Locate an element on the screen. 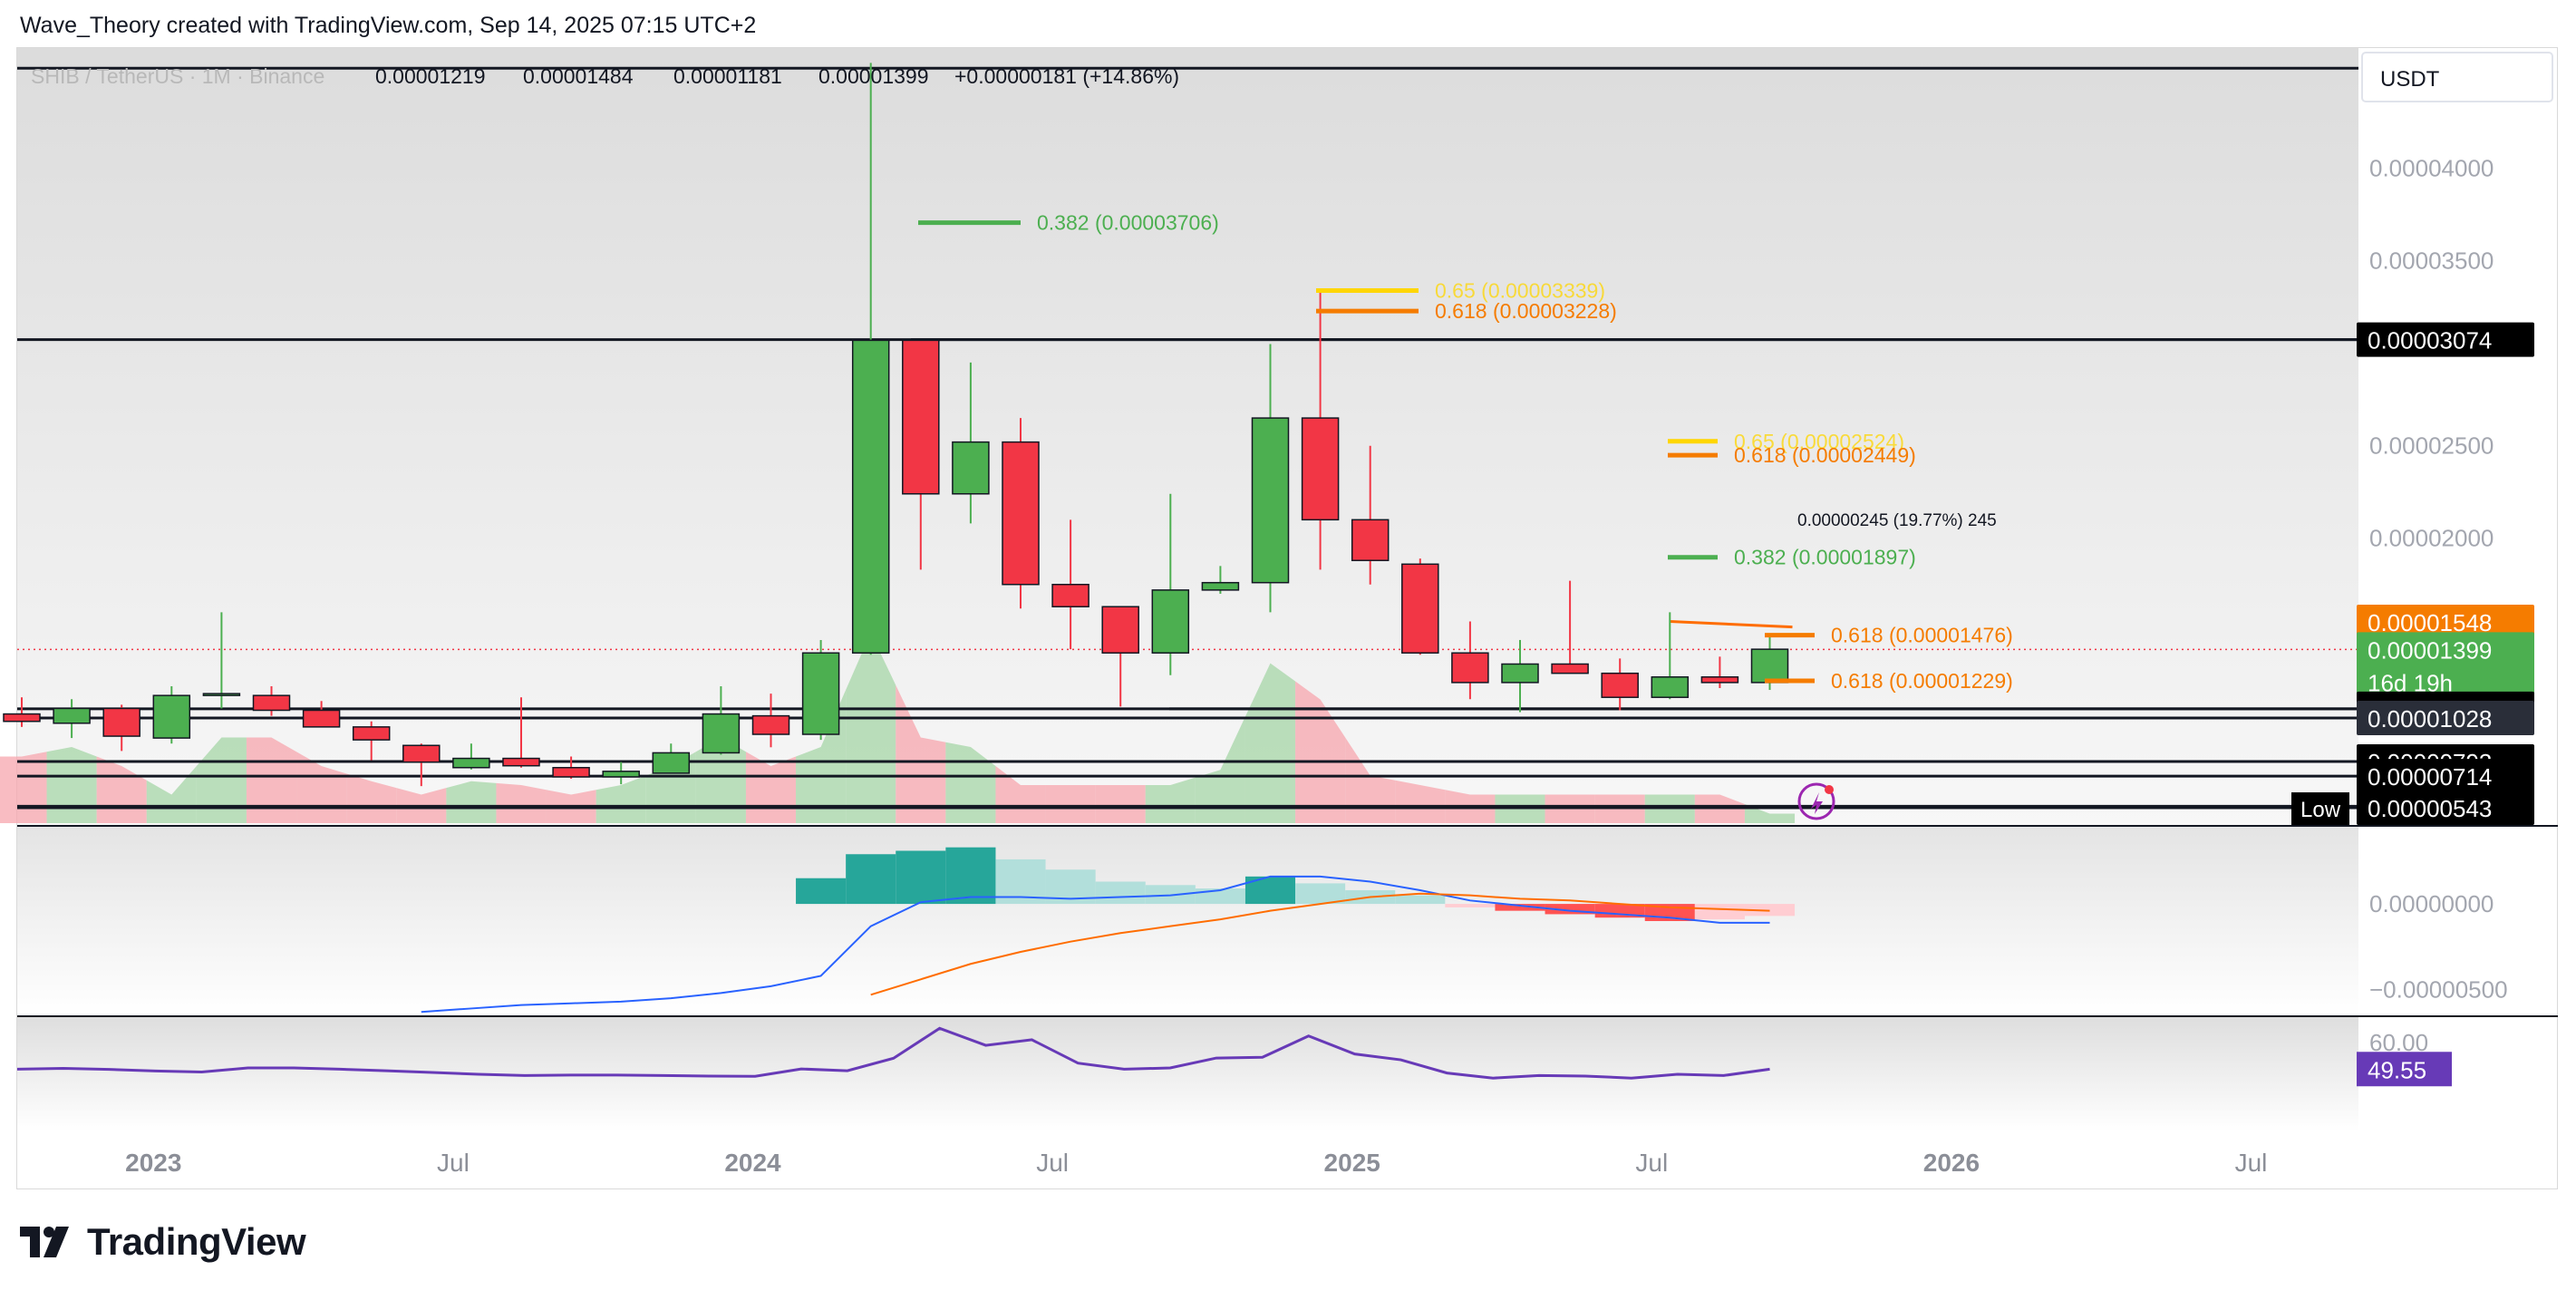 The height and width of the screenshot is (1300, 2576). macd-axis-tick: 0.00000000 is located at coordinates (2431, 903).